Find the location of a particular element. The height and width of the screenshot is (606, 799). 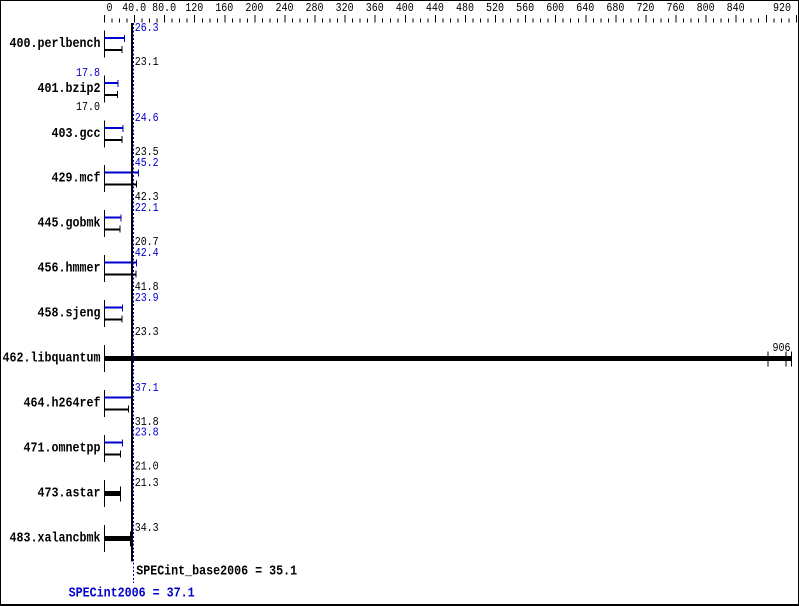

svg-text: 20.7 is located at coordinates (147, 242).